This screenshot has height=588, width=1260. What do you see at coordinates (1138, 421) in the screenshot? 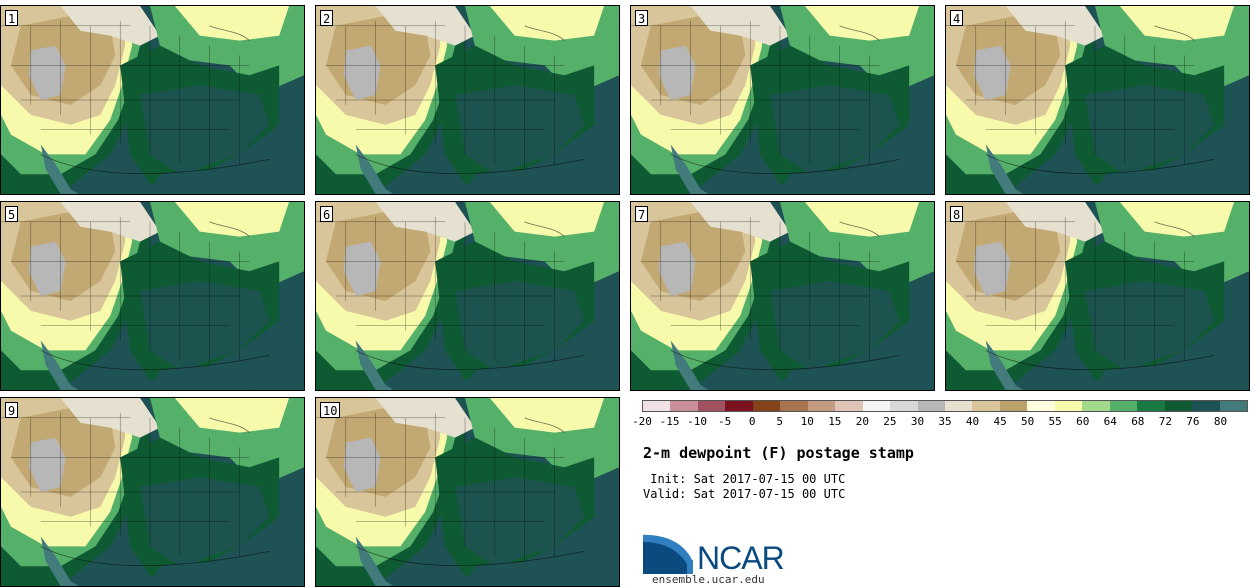
I see `colorbar-tick-label: 68` at bounding box center [1138, 421].